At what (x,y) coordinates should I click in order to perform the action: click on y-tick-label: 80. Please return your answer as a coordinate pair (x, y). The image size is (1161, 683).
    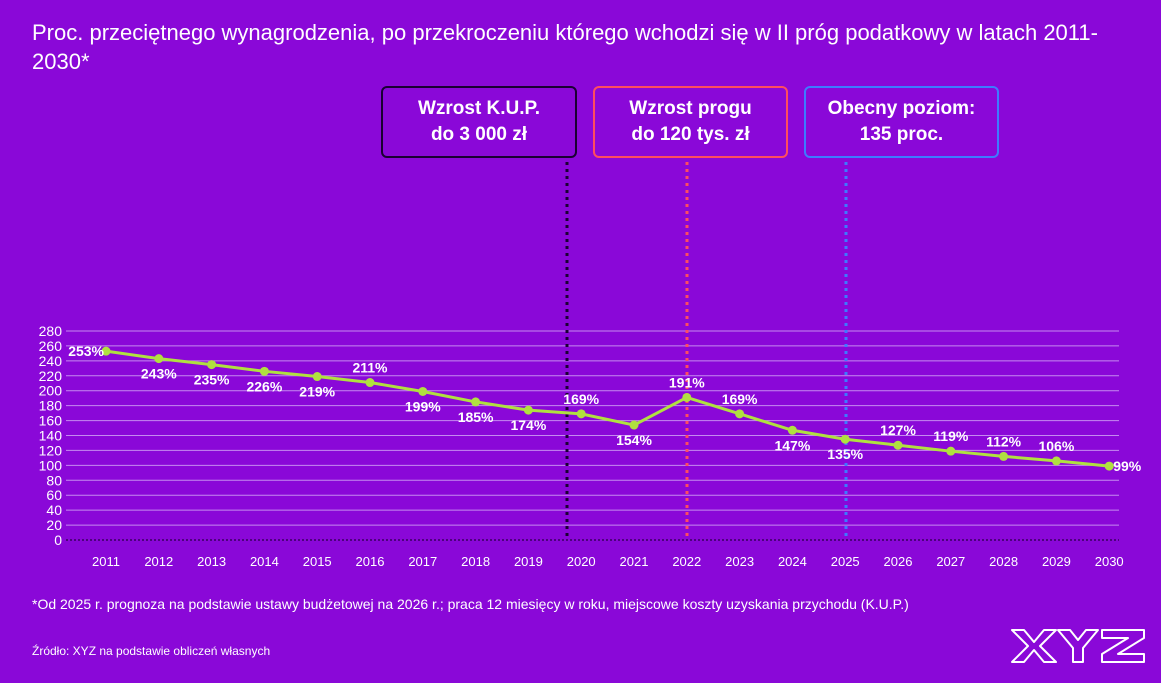
    Looking at the image, I should click on (54, 480).